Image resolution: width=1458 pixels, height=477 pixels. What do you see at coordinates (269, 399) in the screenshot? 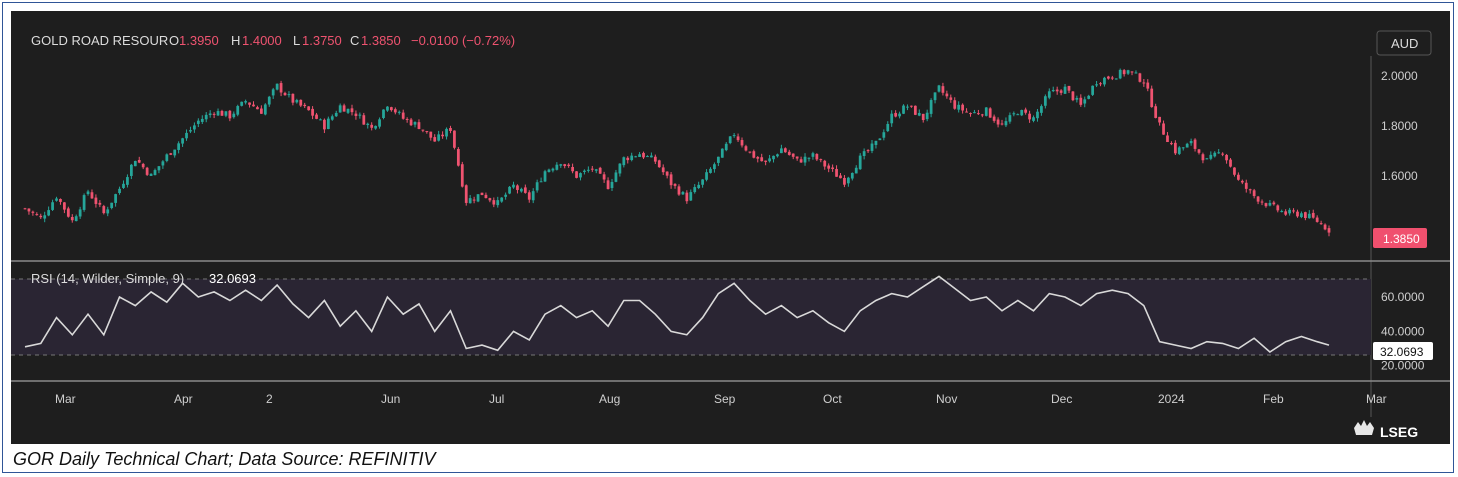
I see `time-tick-label: 2` at bounding box center [269, 399].